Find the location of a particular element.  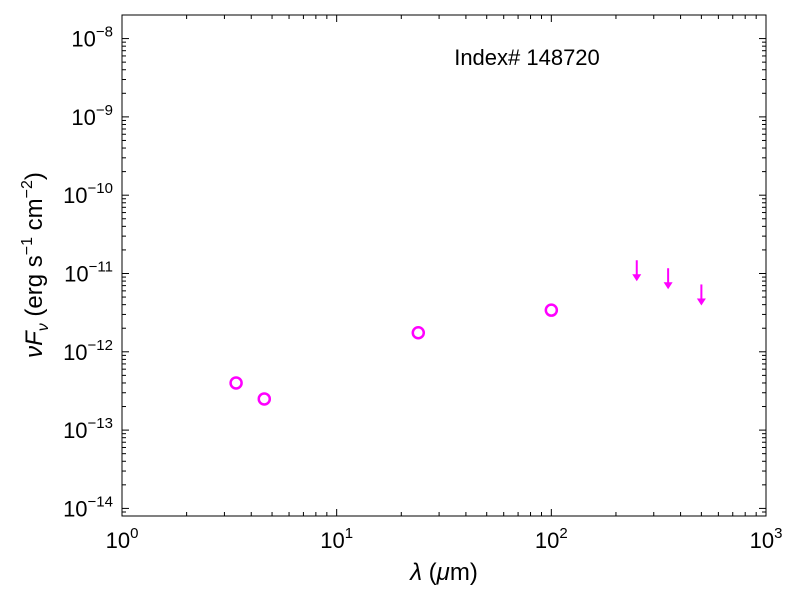

y-tick-exp: −12 is located at coordinates (100, 345).